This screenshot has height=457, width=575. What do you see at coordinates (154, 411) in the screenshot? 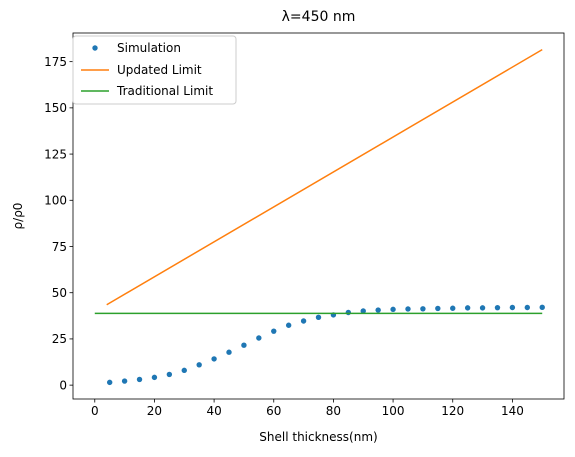
I see `x-tick-label: 20` at bounding box center [154, 411].